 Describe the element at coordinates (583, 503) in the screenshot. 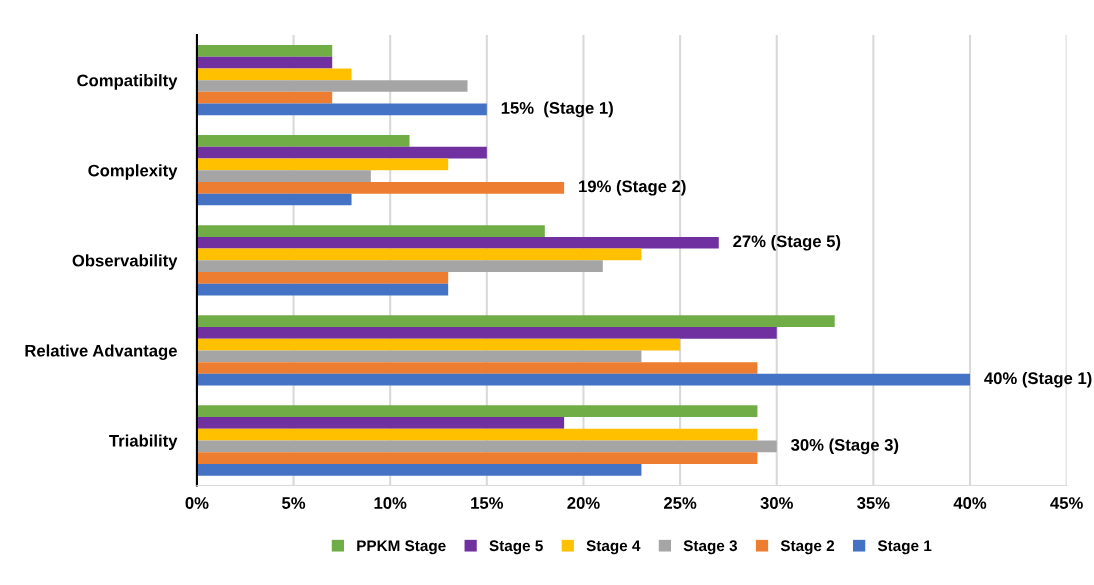

I see `x-tick-label: 20%` at that location.